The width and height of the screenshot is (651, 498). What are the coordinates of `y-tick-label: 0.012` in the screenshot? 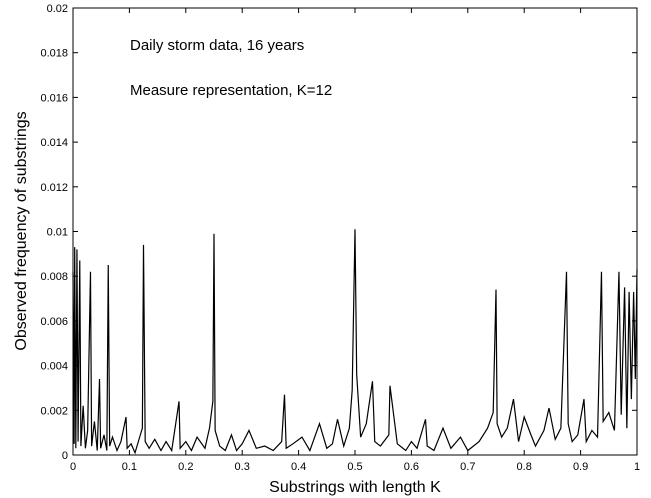 It's located at (54, 188).